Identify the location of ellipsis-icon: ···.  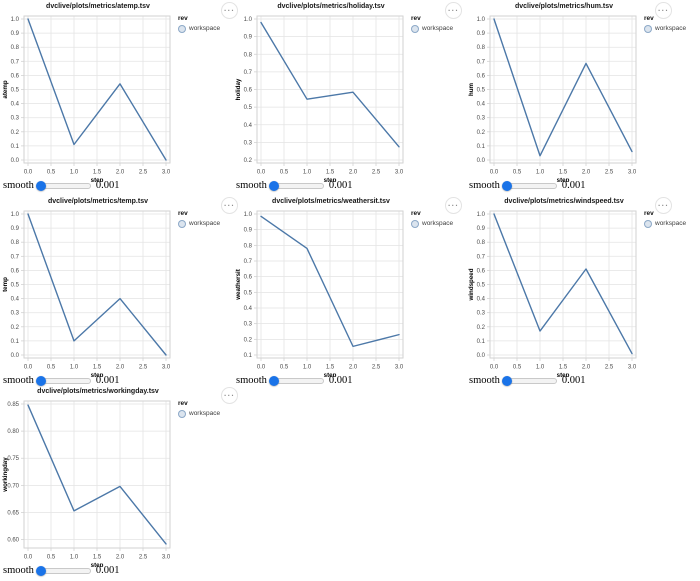
(663, 10).